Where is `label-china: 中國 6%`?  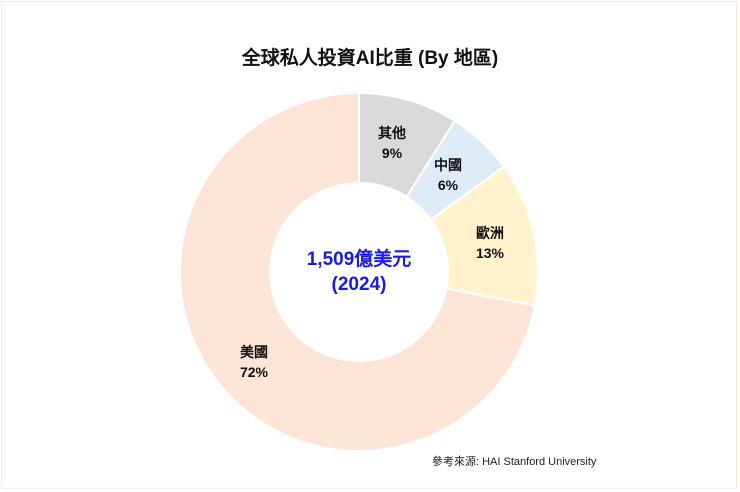
label-china: 中國 6% is located at coordinates (448, 175).